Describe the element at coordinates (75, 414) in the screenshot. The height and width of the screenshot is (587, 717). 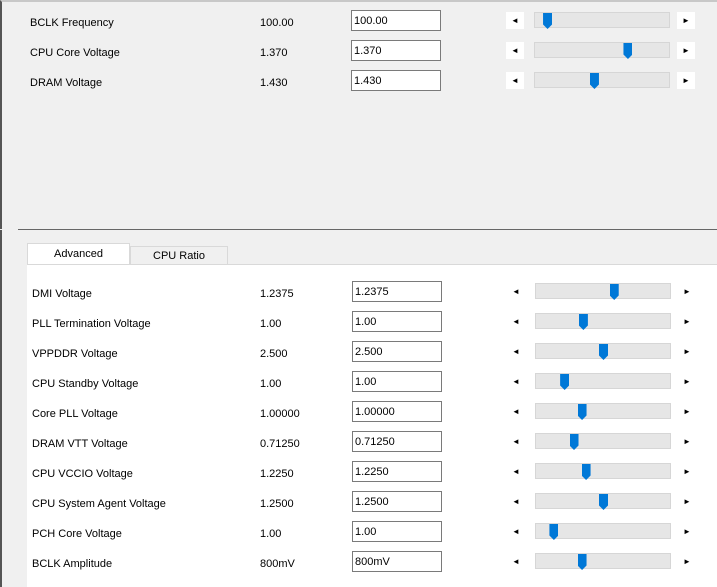
I see `setting-label: Core PLL Voltage` at that location.